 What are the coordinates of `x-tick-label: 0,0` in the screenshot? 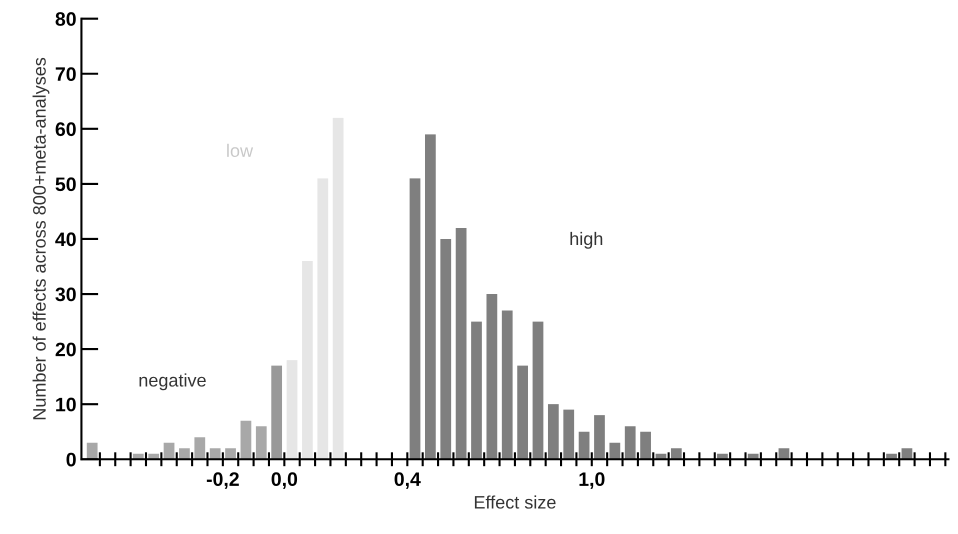 It's located at (285, 480).